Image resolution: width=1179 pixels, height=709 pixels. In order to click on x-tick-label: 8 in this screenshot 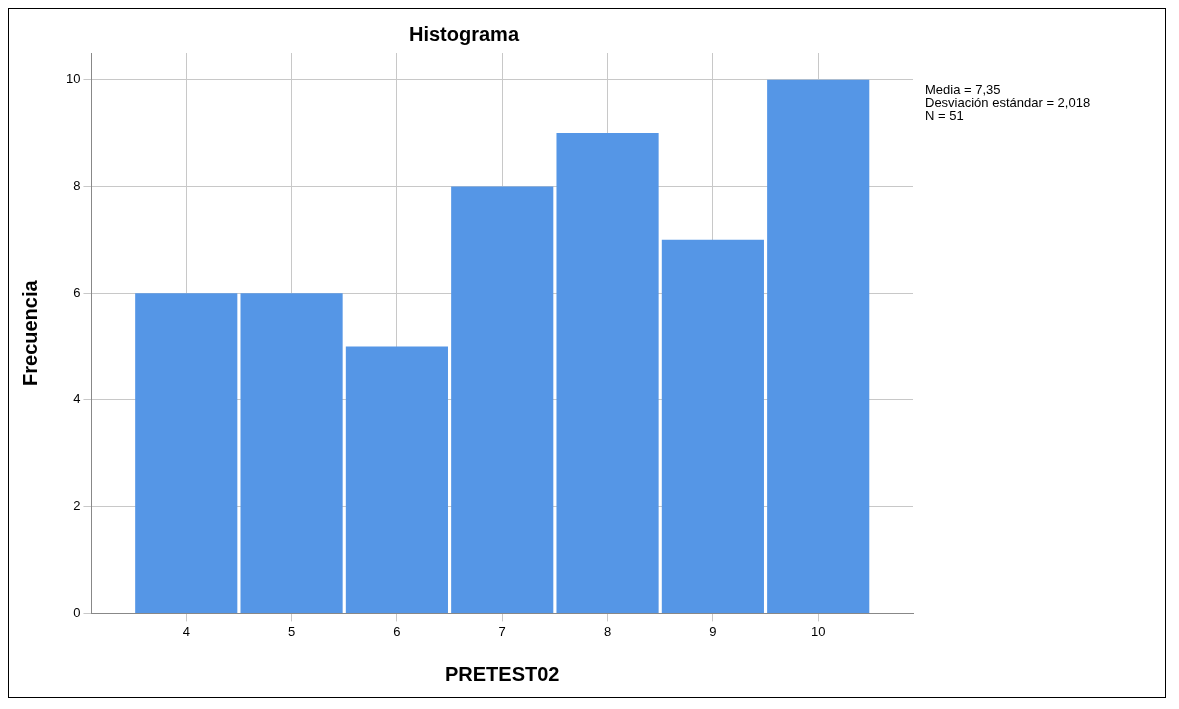, I will do `click(607, 631)`.